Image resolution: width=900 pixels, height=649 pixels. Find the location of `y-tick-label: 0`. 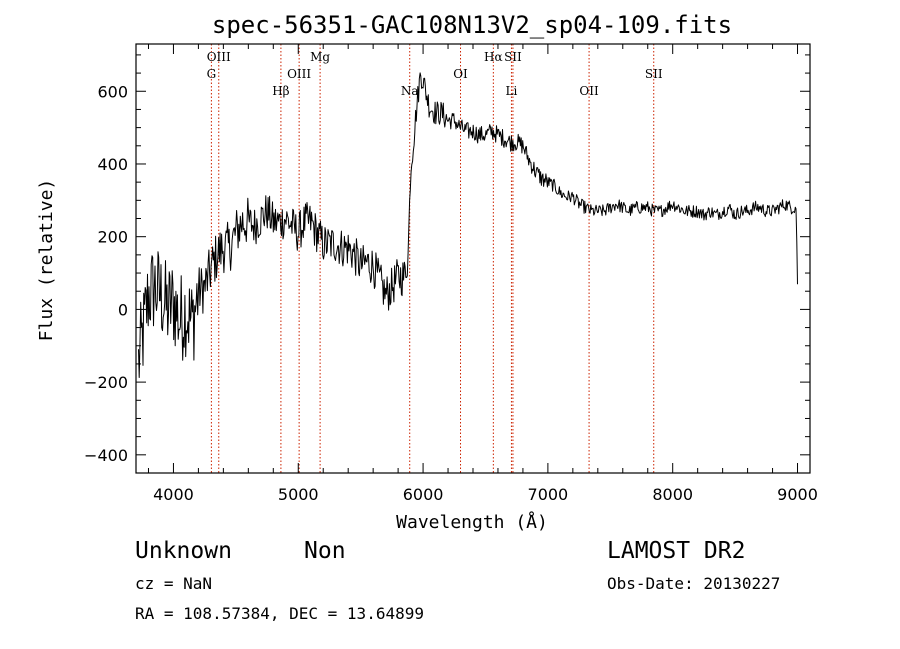

y-tick-label: 0 is located at coordinates (123, 309).